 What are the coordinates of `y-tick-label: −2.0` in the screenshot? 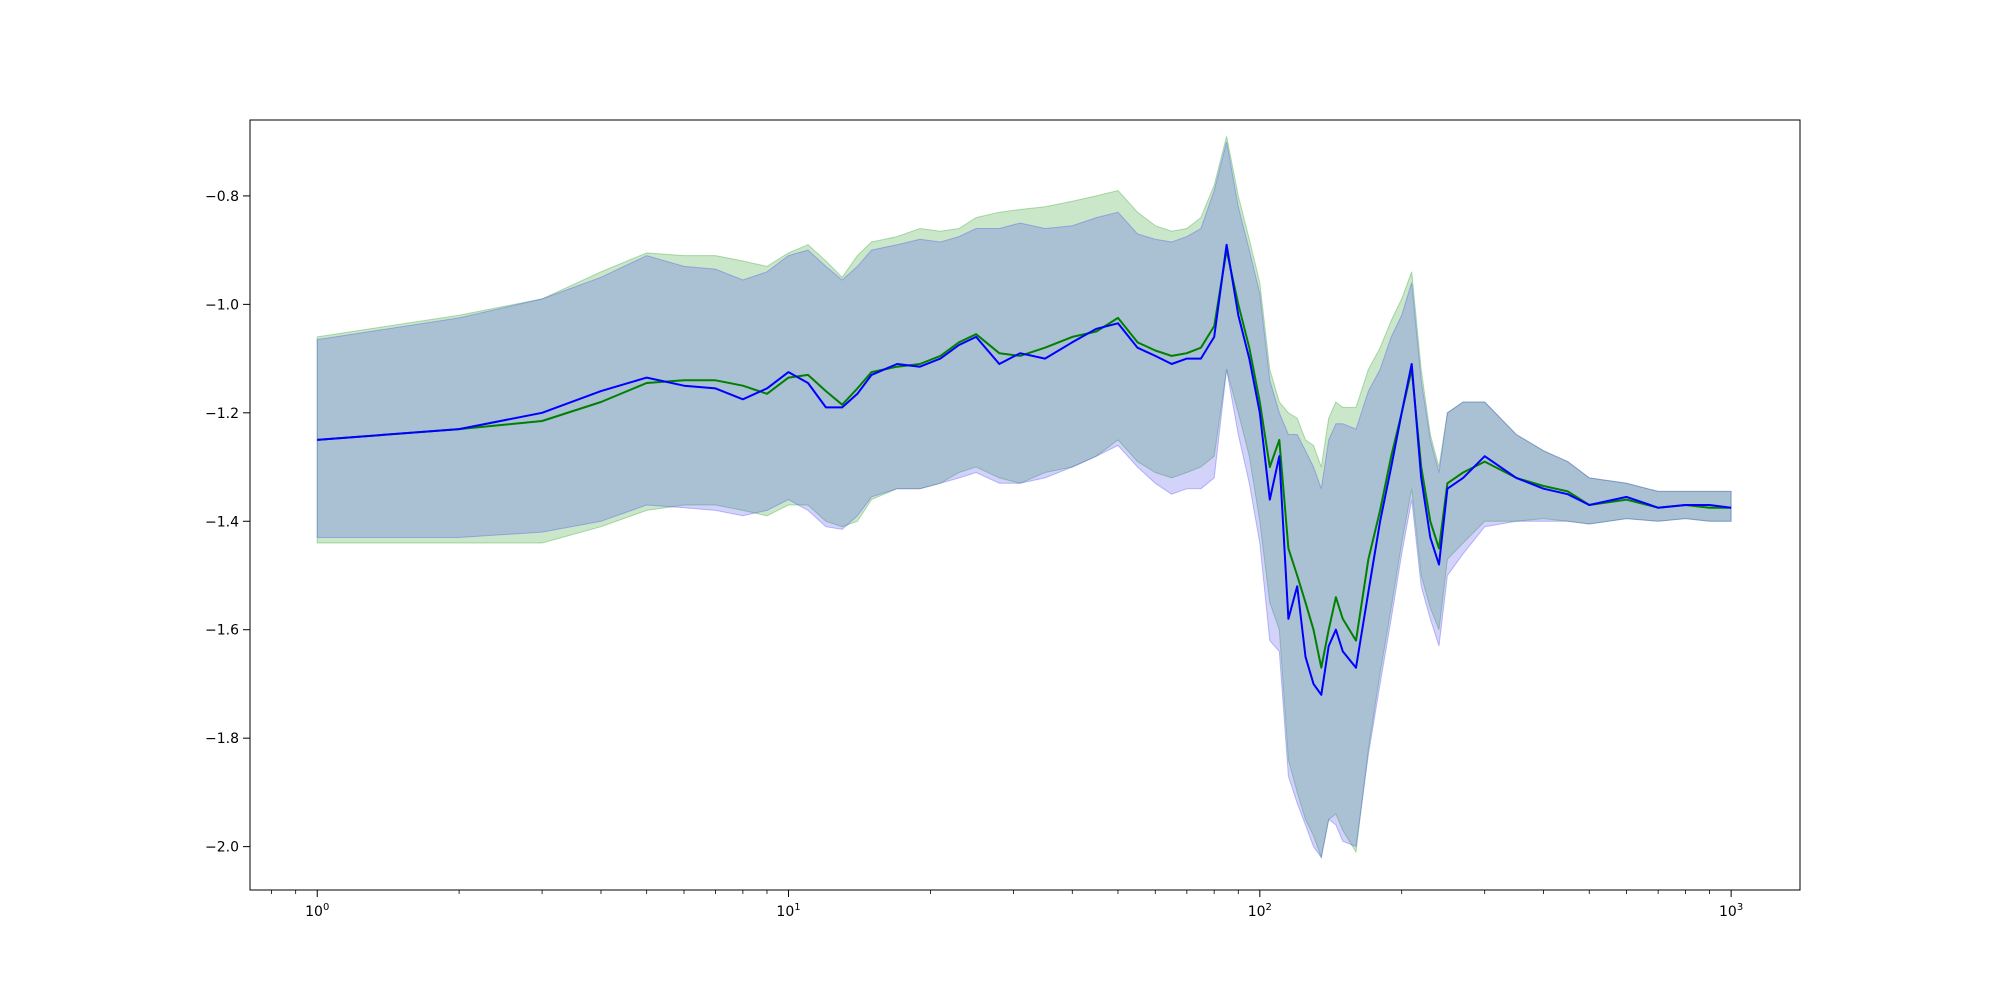 It's located at (222, 848).